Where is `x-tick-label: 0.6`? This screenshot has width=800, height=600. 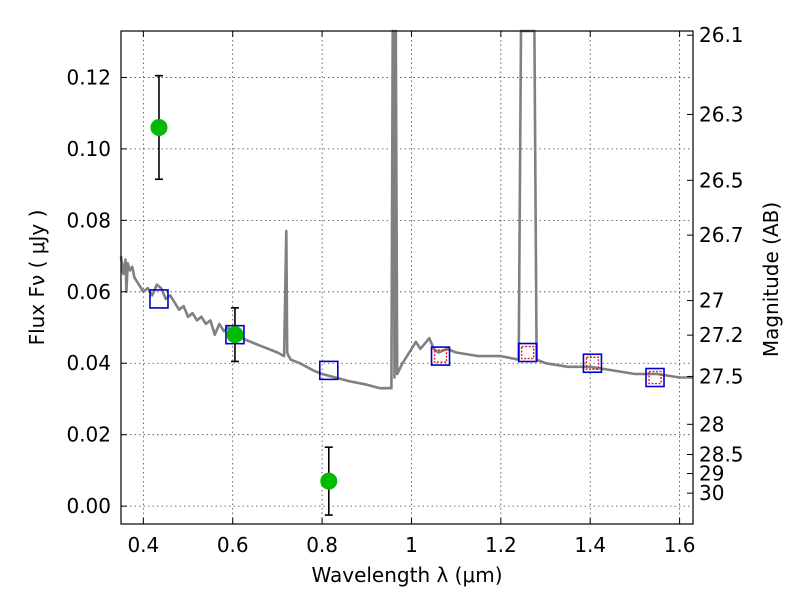
x-tick-label: 0.6 is located at coordinates (233, 545).